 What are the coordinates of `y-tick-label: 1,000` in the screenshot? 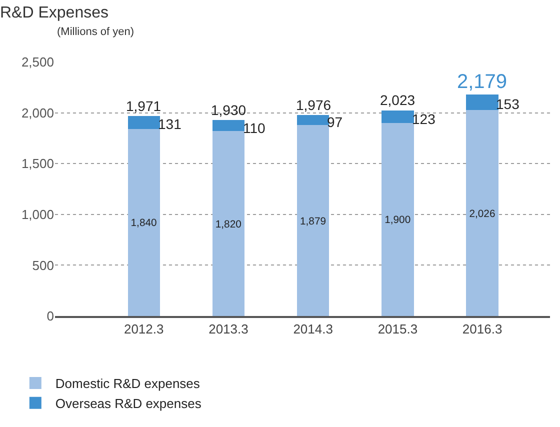 It's located at (37, 214).